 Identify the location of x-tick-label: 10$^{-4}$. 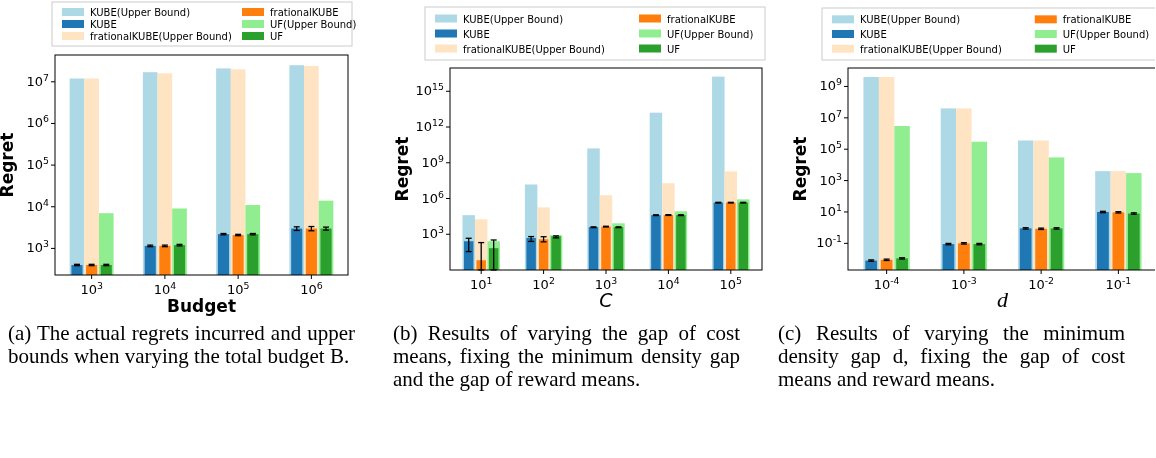
(886, 283).